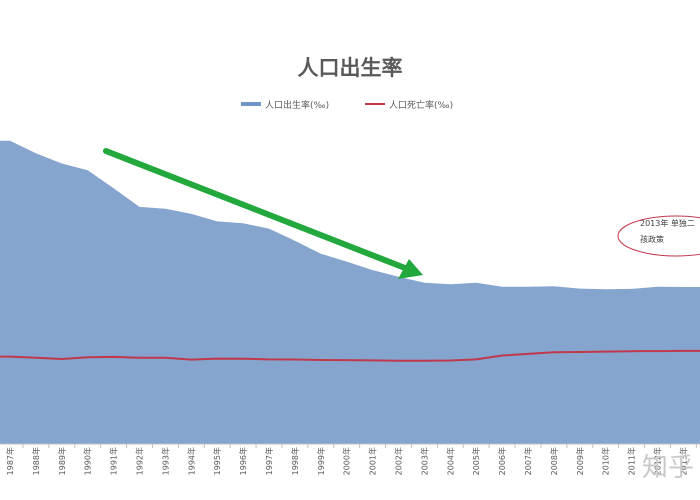 The height and width of the screenshot is (500, 700). I want to click on line-layer, so click(350, 355).